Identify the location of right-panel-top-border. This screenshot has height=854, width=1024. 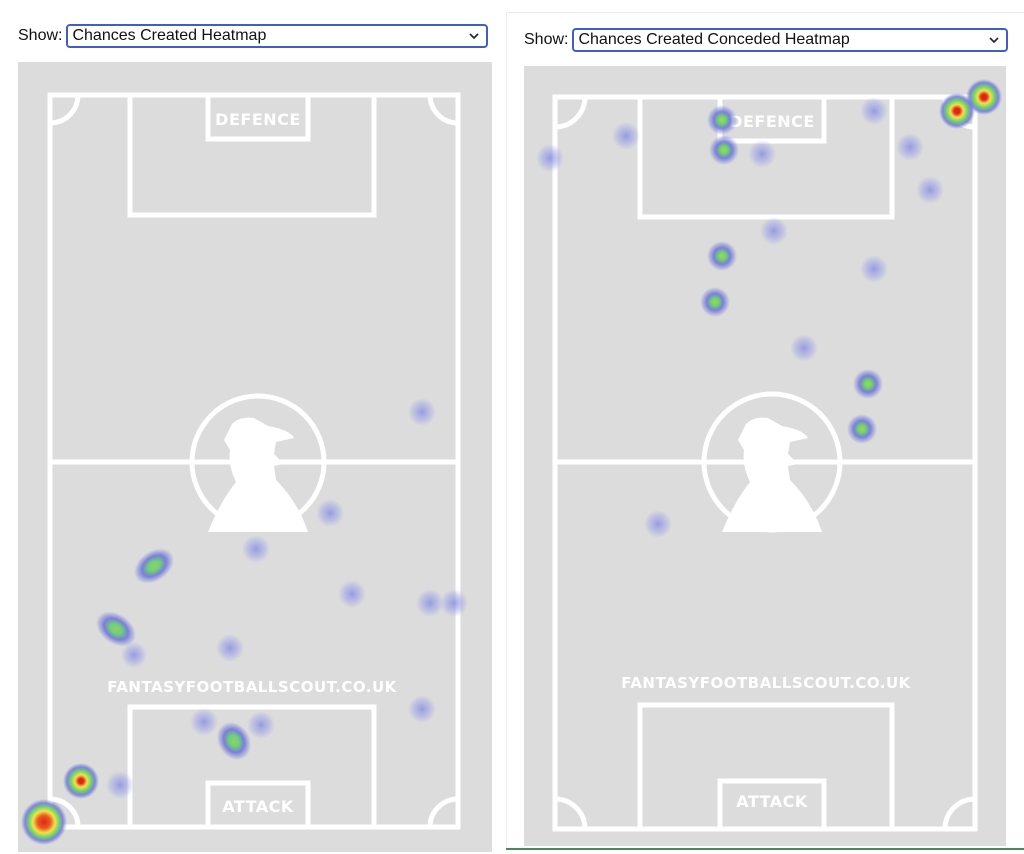
(765, 12).